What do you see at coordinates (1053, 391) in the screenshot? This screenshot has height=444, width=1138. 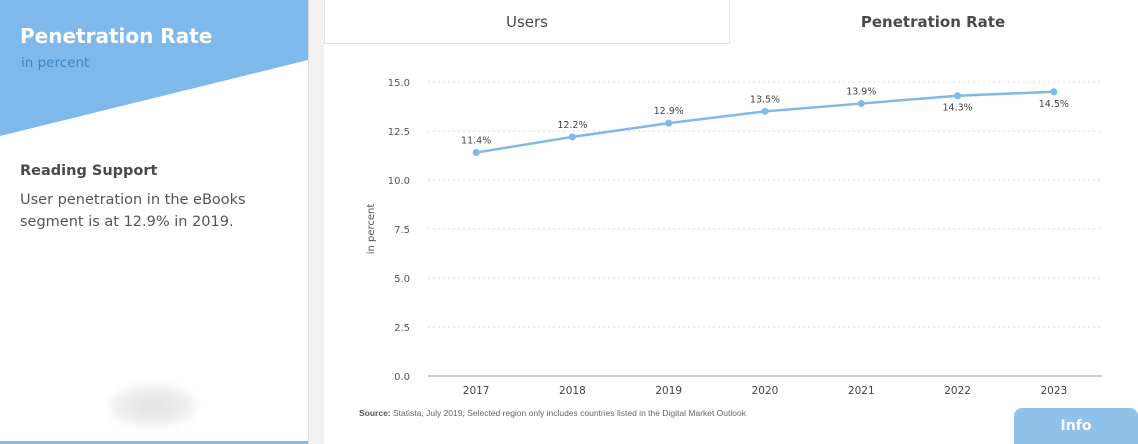 I see `x-tick-label: 2023` at bounding box center [1053, 391].